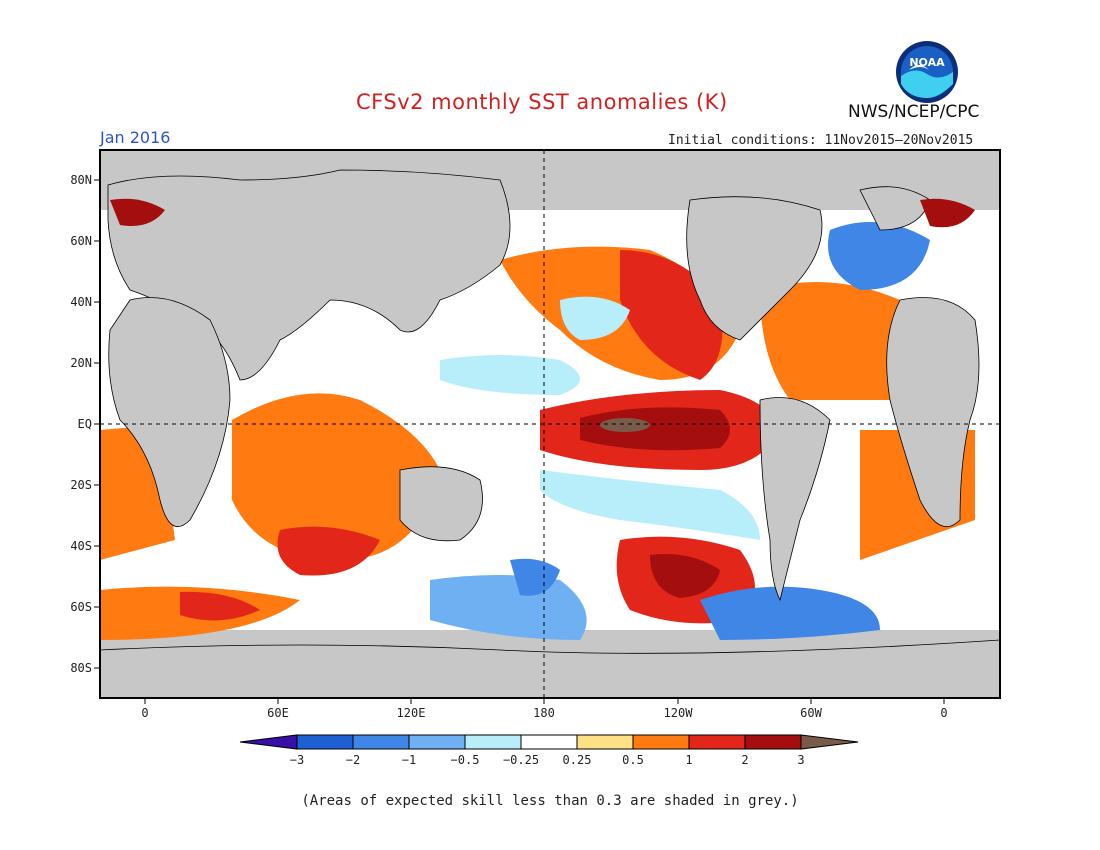 This screenshot has width=1100, height=850. I want to click on colorbar-tick-label: 2, so click(745, 760).